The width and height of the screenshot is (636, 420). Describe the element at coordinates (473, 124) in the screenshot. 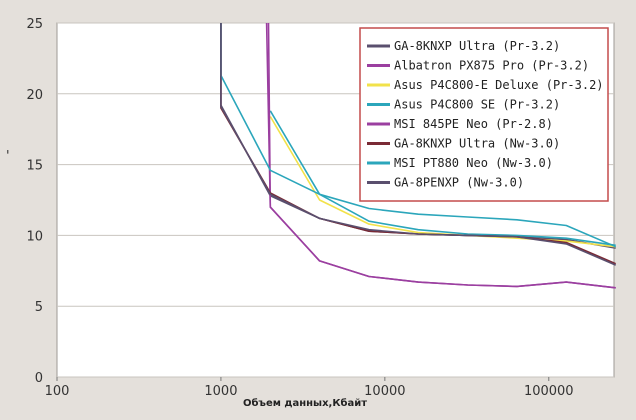

I see `legend-label-5: MSI 845PE Neo (Pr-2.8)` at that location.